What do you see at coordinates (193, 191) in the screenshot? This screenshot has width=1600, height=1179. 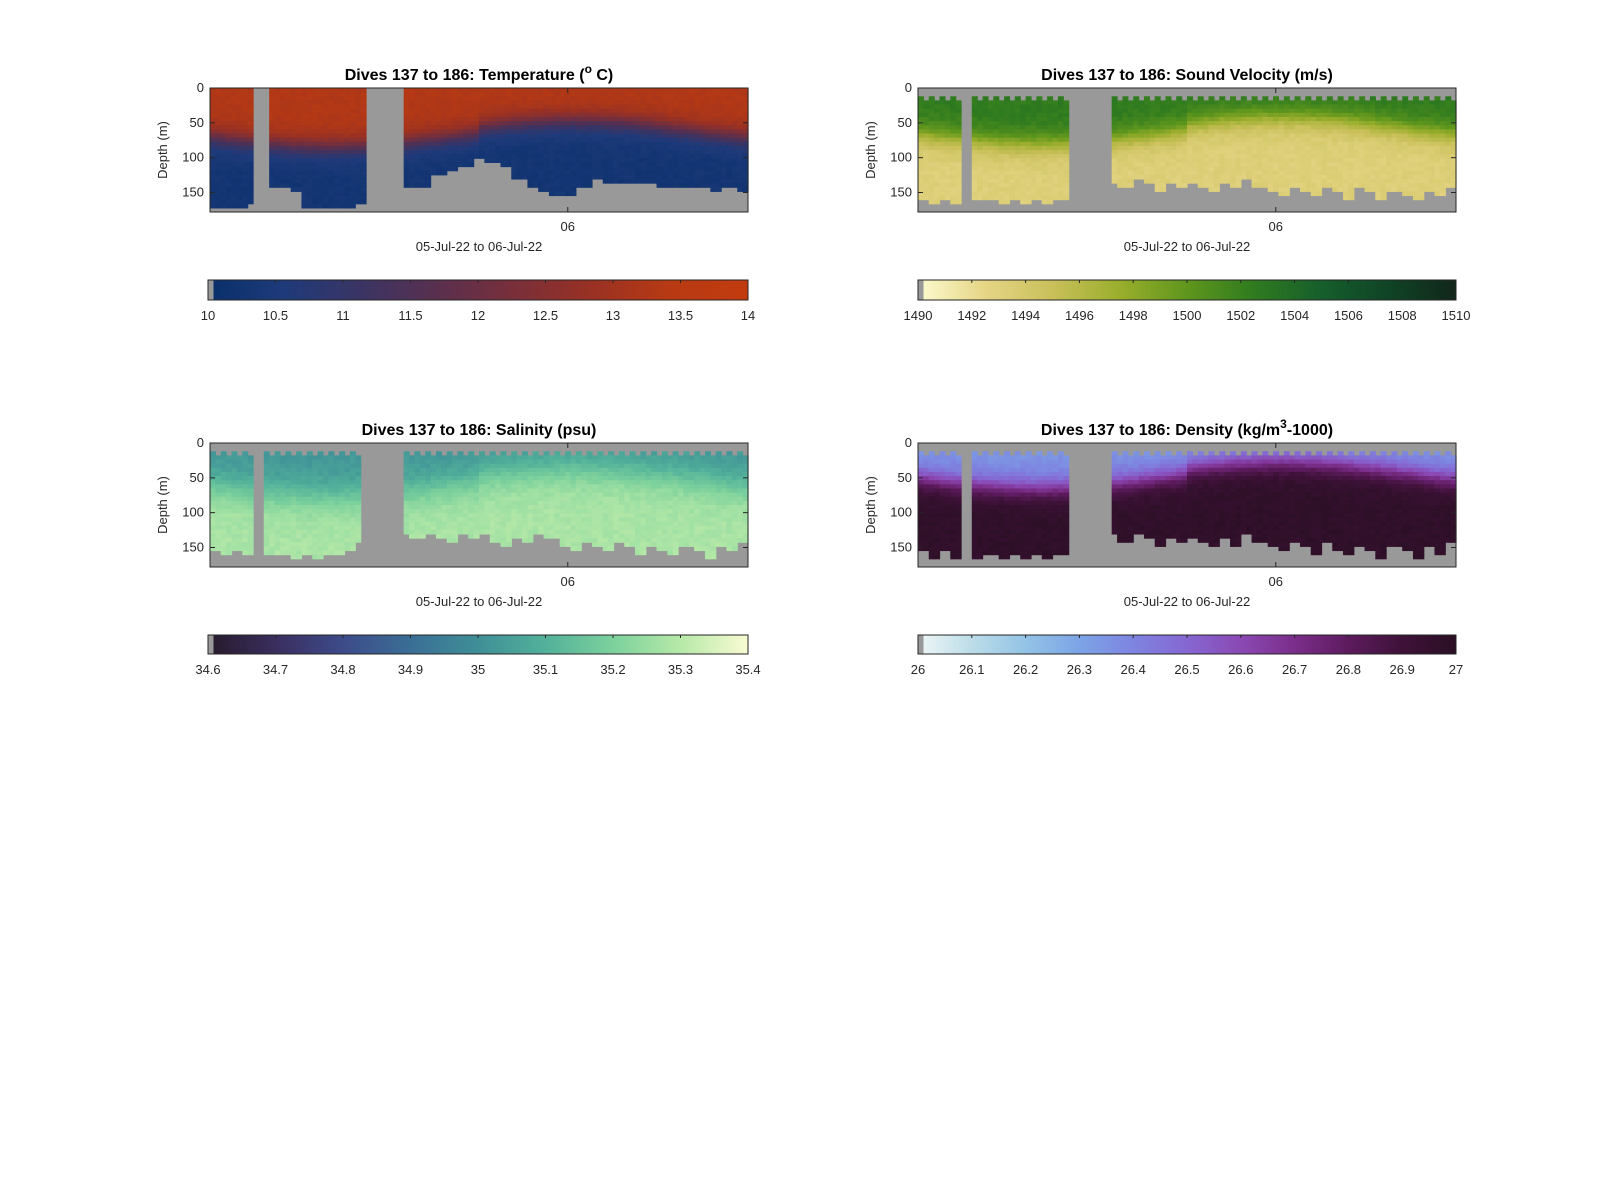 I see `y-tick-label: 150` at bounding box center [193, 191].